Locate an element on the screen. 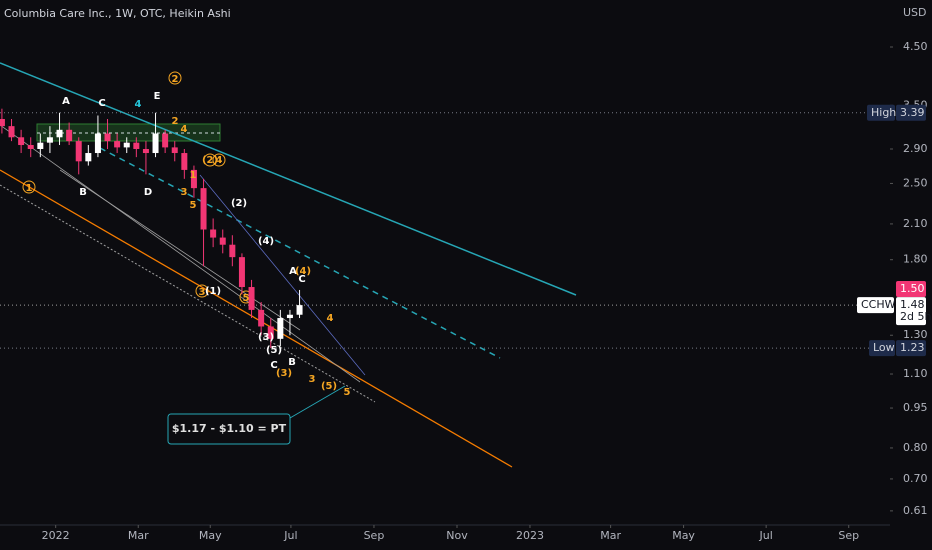 The height and width of the screenshot is (550, 932). close-value-bg is located at coordinates (911, 289).